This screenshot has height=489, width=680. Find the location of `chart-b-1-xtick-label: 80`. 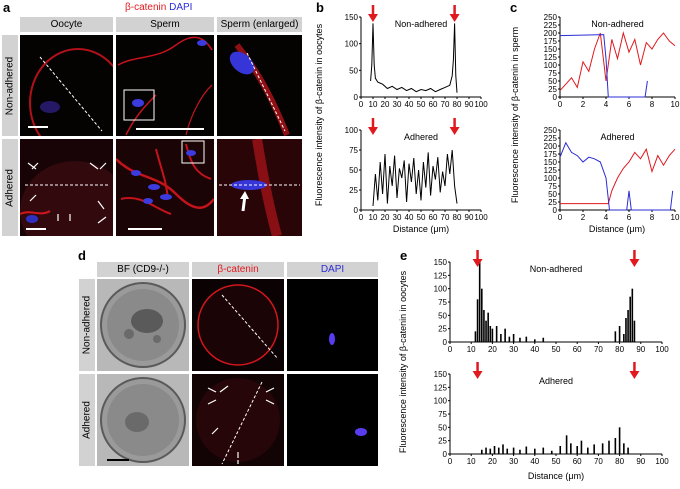

chart-b-1-xtick-label: 80 is located at coordinates (457, 217).